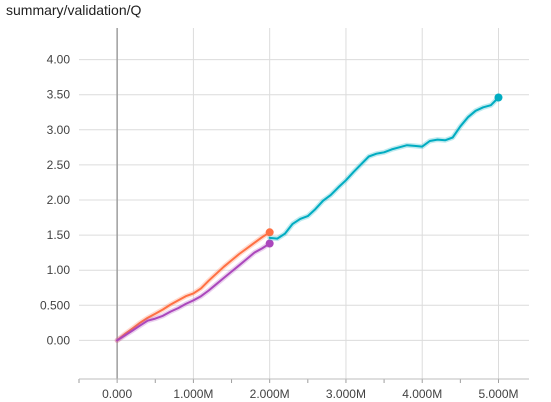  What do you see at coordinates (59, 200) in the screenshot?
I see `y-tick-label: 2.00` at bounding box center [59, 200].